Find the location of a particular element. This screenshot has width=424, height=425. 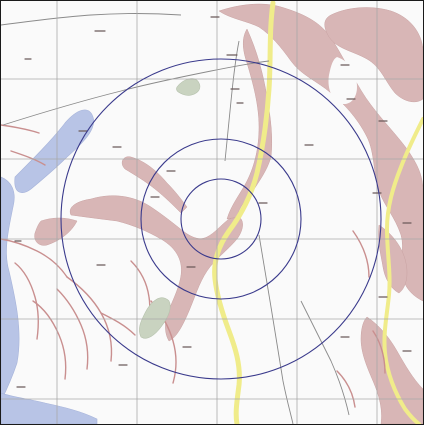

terrain-upper-tributary is located at coordinates (154, 185).